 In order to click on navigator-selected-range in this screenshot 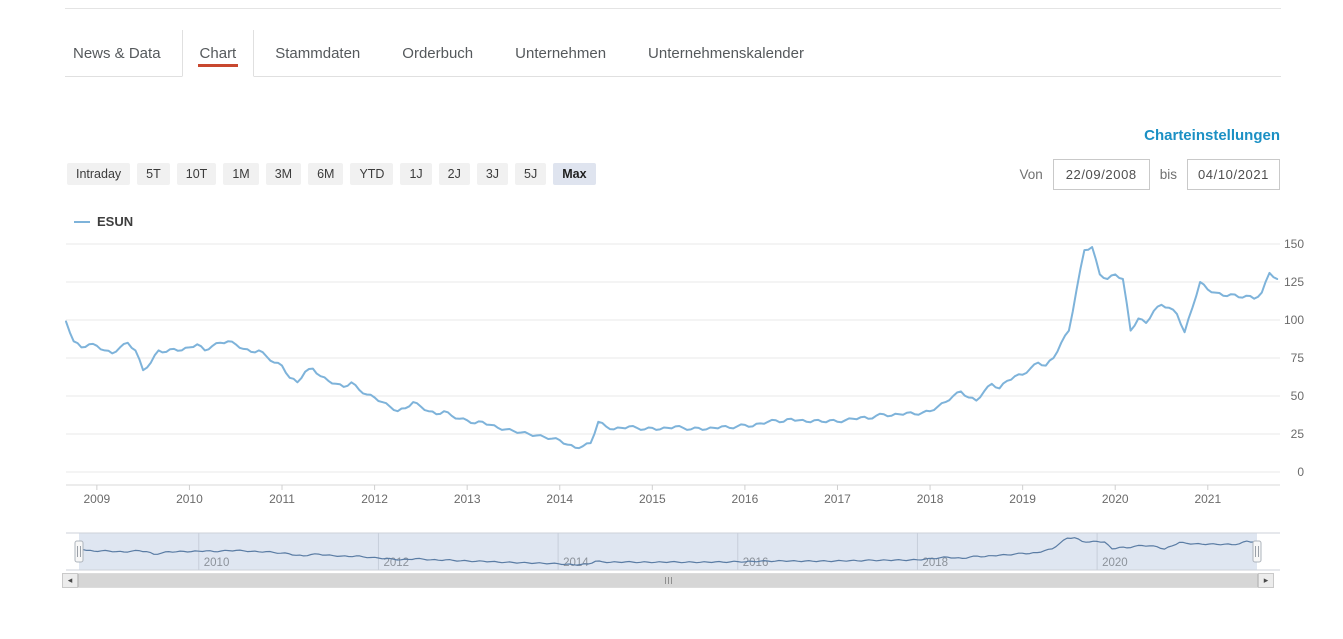, I will do `click(668, 551)`.